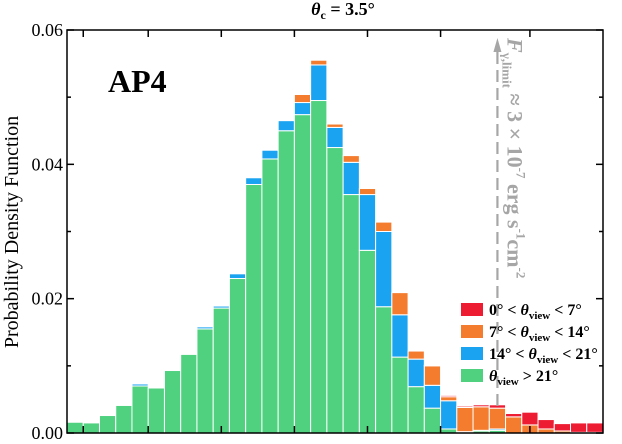 The image size is (622, 444). Describe the element at coordinates (48, 231) in the screenshot. I see `y-tick-labels: 0.00 0.02 0.04 0.06` at that location.